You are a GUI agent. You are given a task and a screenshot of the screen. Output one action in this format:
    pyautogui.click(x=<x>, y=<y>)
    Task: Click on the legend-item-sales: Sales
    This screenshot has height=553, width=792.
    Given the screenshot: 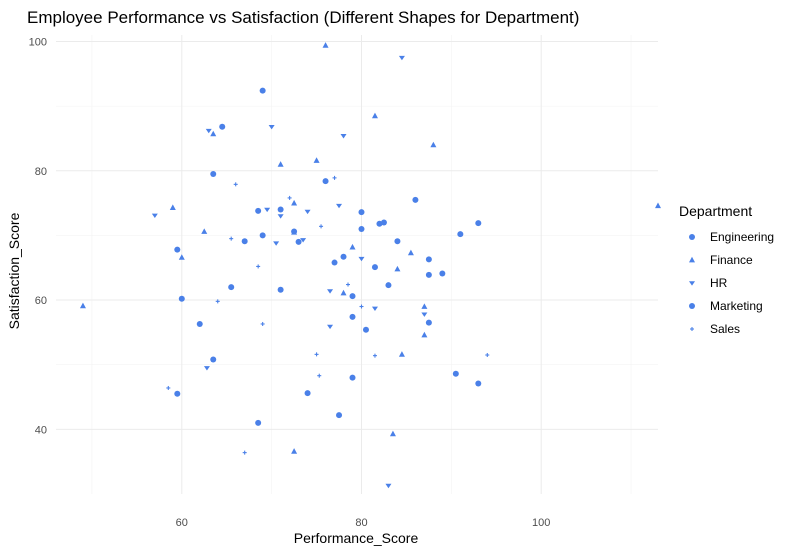 What is the action you would take?
    pyautogui.click(x=715, y=329)
    